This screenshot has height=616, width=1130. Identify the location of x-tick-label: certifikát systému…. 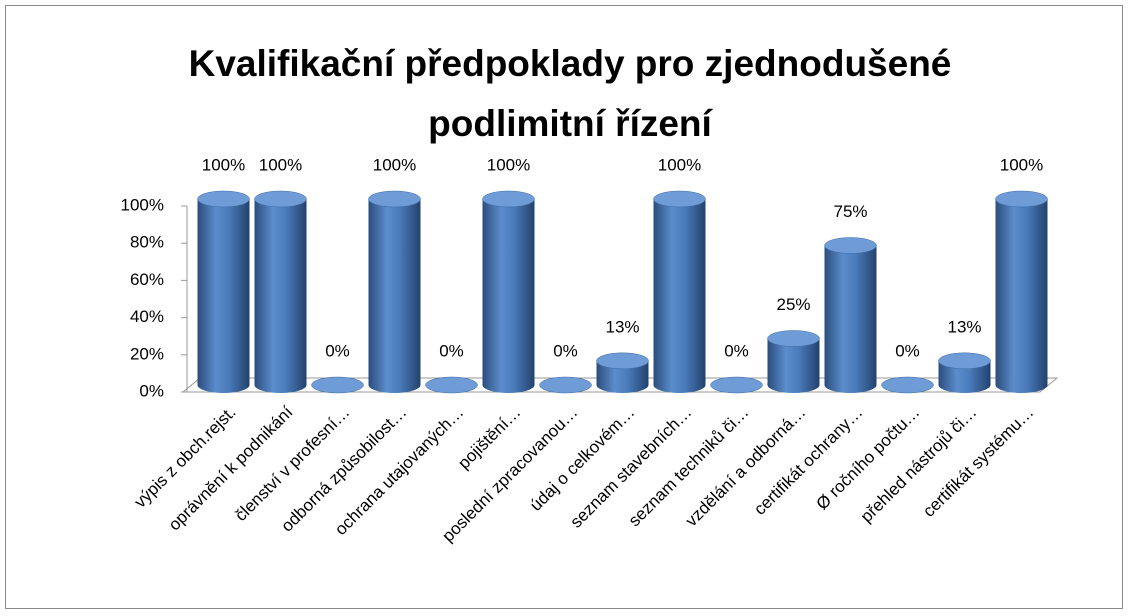
(978, 462).